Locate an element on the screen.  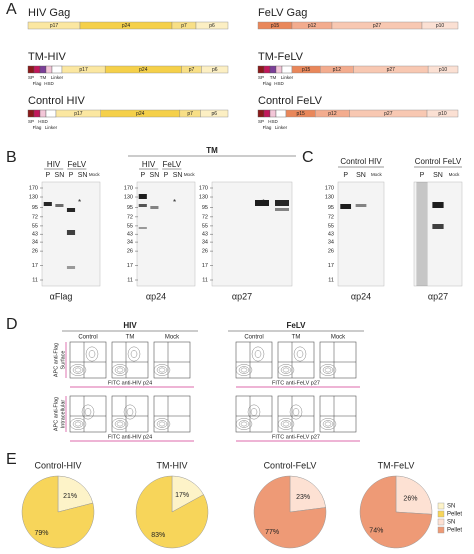
group-label: HIV is located at coordinates (54, 164).